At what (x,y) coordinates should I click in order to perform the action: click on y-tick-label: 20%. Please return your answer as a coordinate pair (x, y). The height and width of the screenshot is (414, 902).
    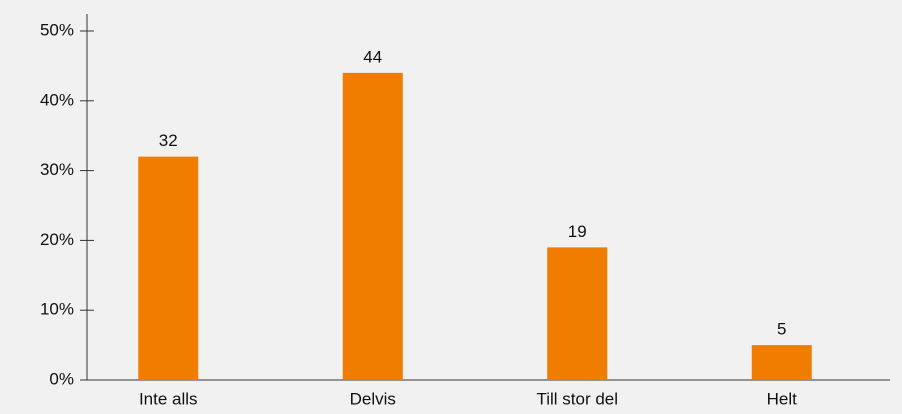
    Looking at the image, I should click on (57, 239).